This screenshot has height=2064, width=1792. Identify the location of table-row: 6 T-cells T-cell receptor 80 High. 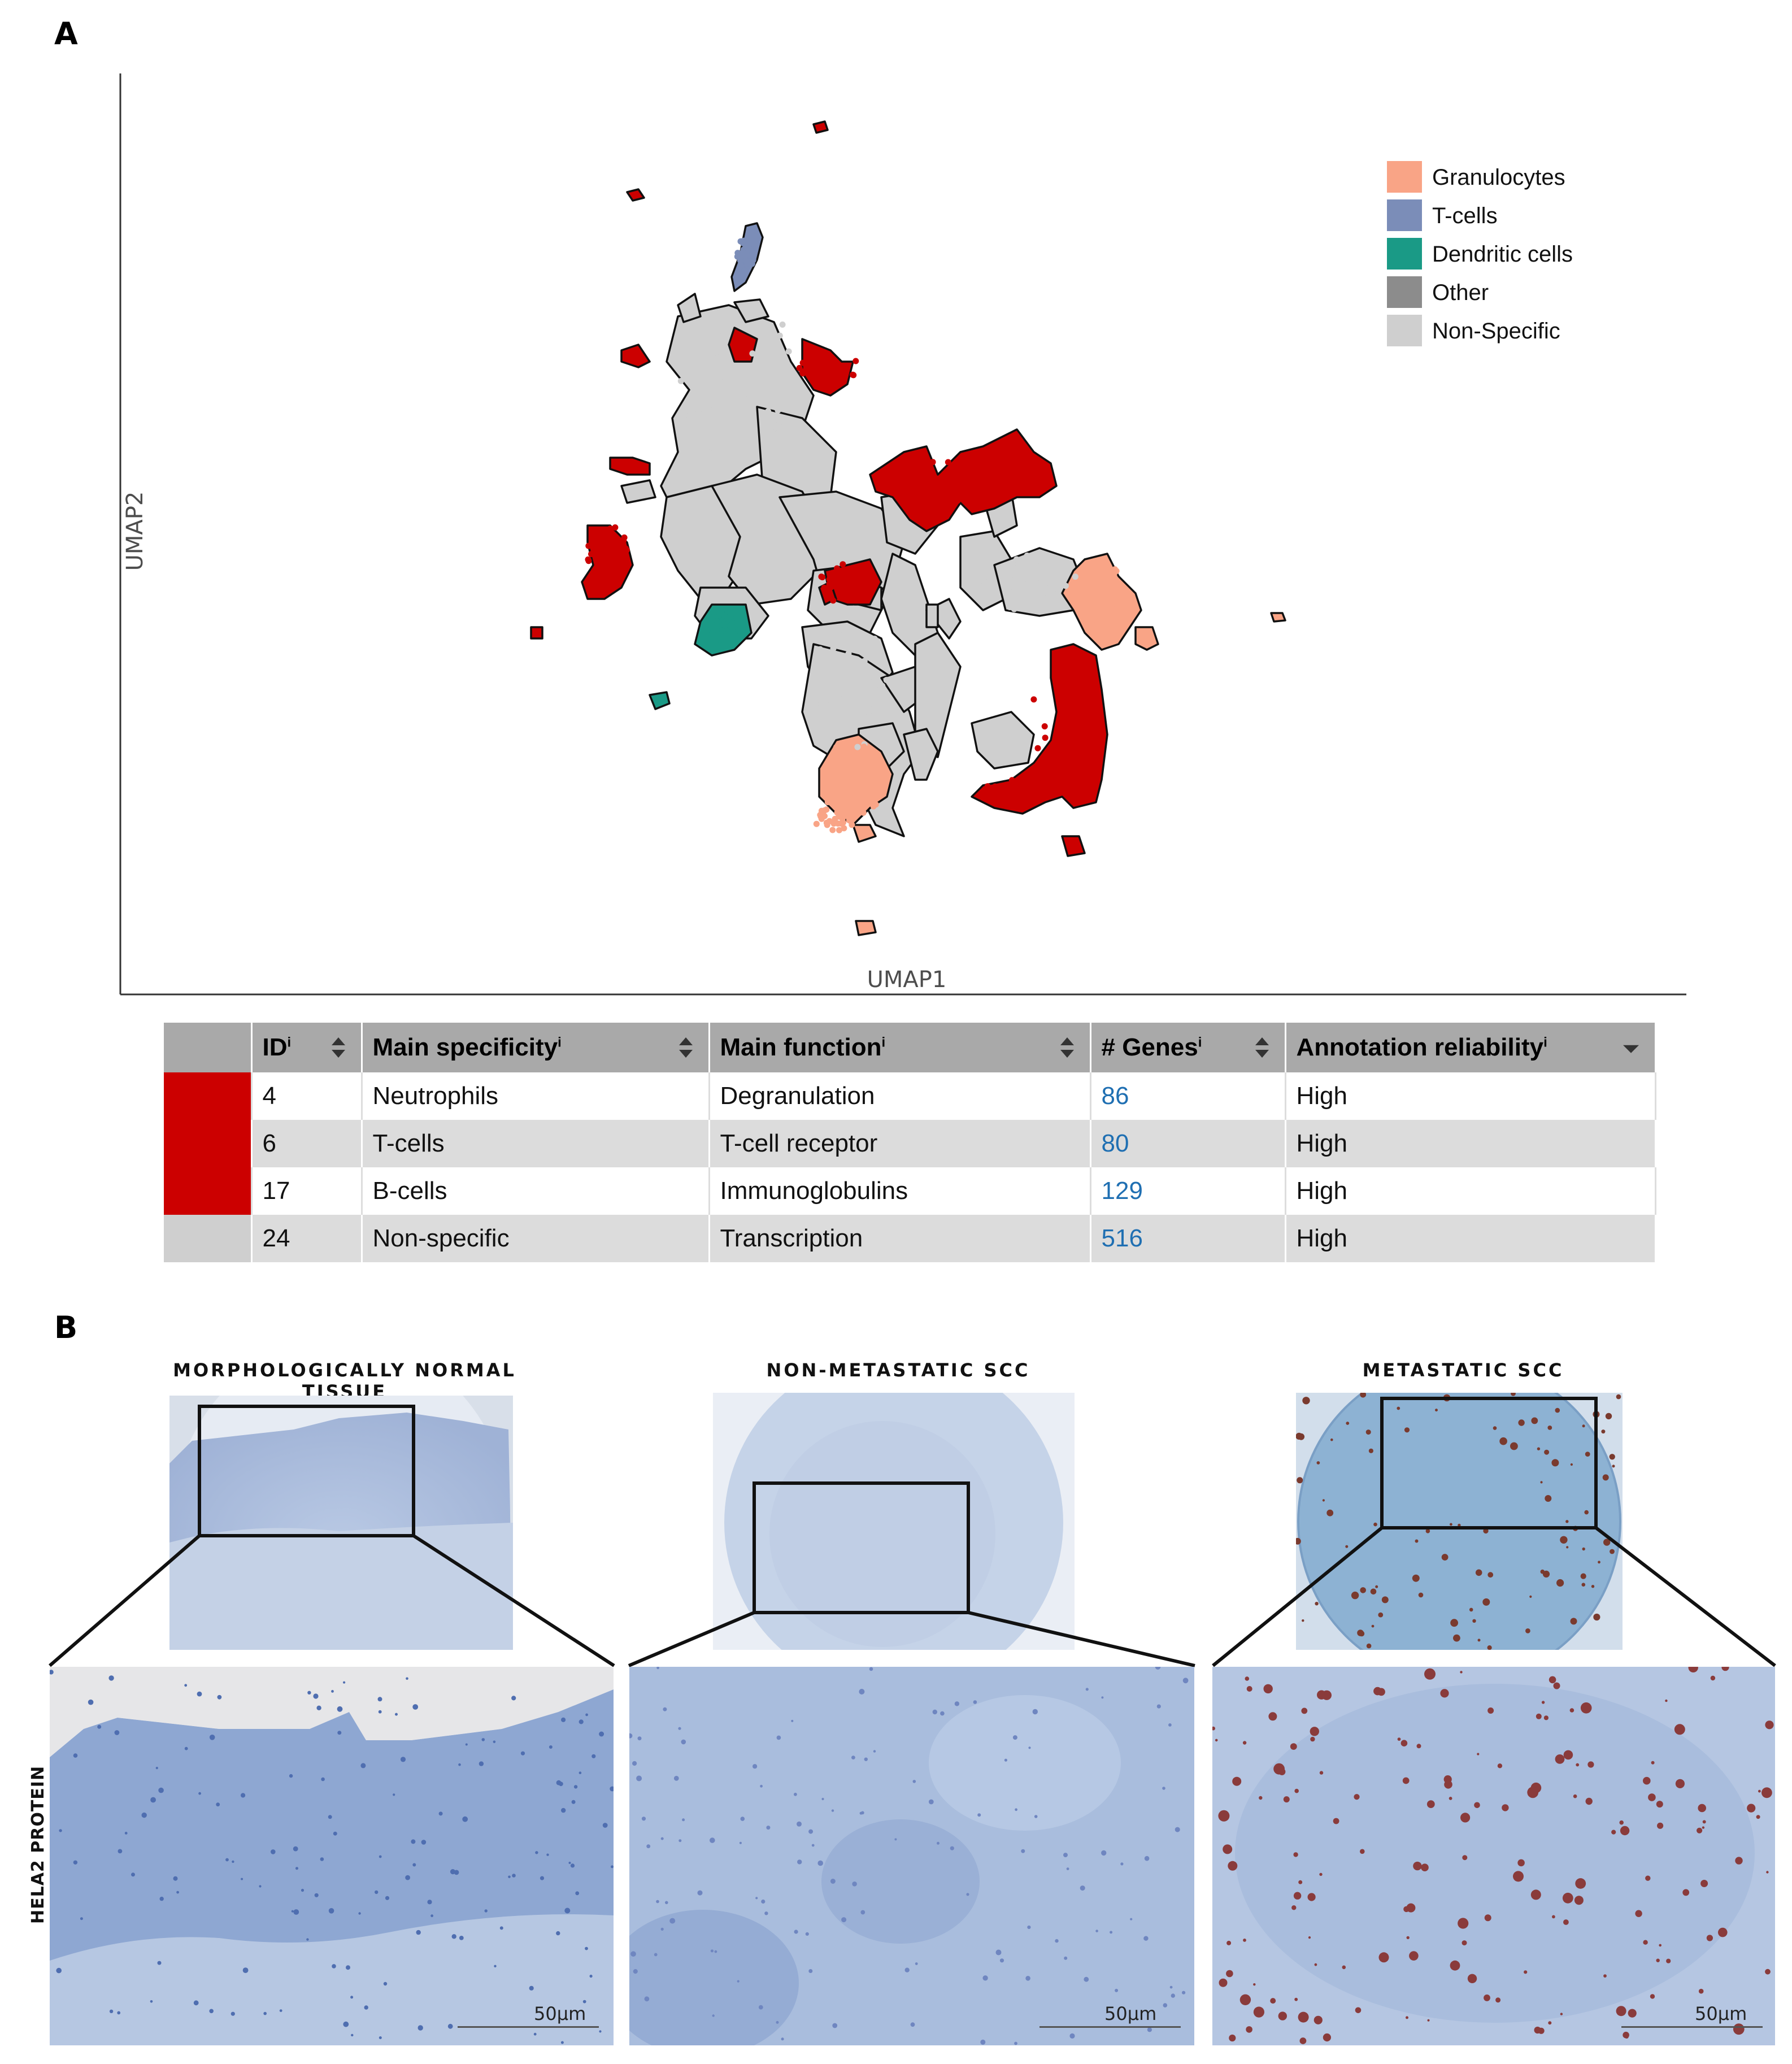
(910, 1143).